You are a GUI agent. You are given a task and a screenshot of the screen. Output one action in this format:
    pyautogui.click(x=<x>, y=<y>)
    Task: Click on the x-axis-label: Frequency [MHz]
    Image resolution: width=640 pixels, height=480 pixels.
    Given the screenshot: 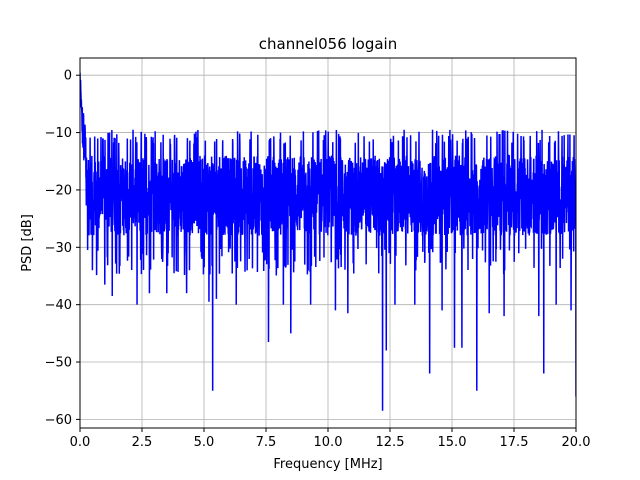 What is the action you would take?
    pyautogui.click(x=327, y=464)
    